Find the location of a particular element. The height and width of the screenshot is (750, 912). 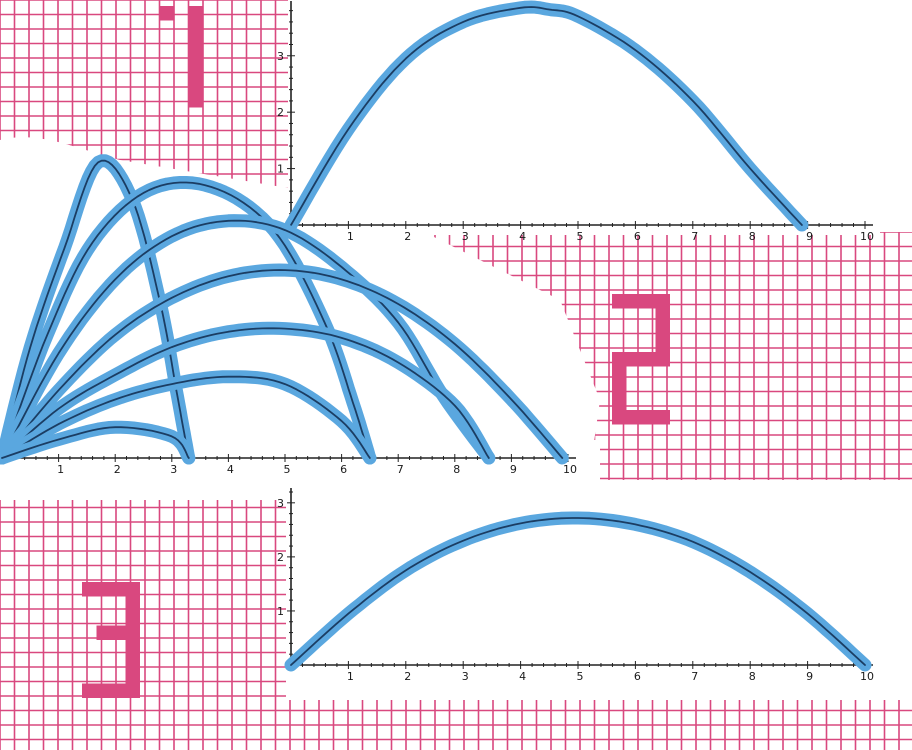

series-7-curve is located at coordinates (95, 442).